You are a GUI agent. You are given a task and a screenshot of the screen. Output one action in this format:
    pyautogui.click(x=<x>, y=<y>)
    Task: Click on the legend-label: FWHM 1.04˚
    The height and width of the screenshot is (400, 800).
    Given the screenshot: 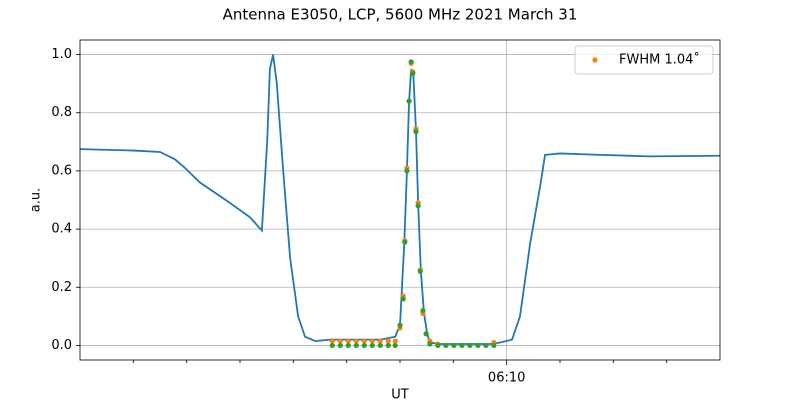 What is the action you would take?
    pyautogui.click(x=659, y=60)
    